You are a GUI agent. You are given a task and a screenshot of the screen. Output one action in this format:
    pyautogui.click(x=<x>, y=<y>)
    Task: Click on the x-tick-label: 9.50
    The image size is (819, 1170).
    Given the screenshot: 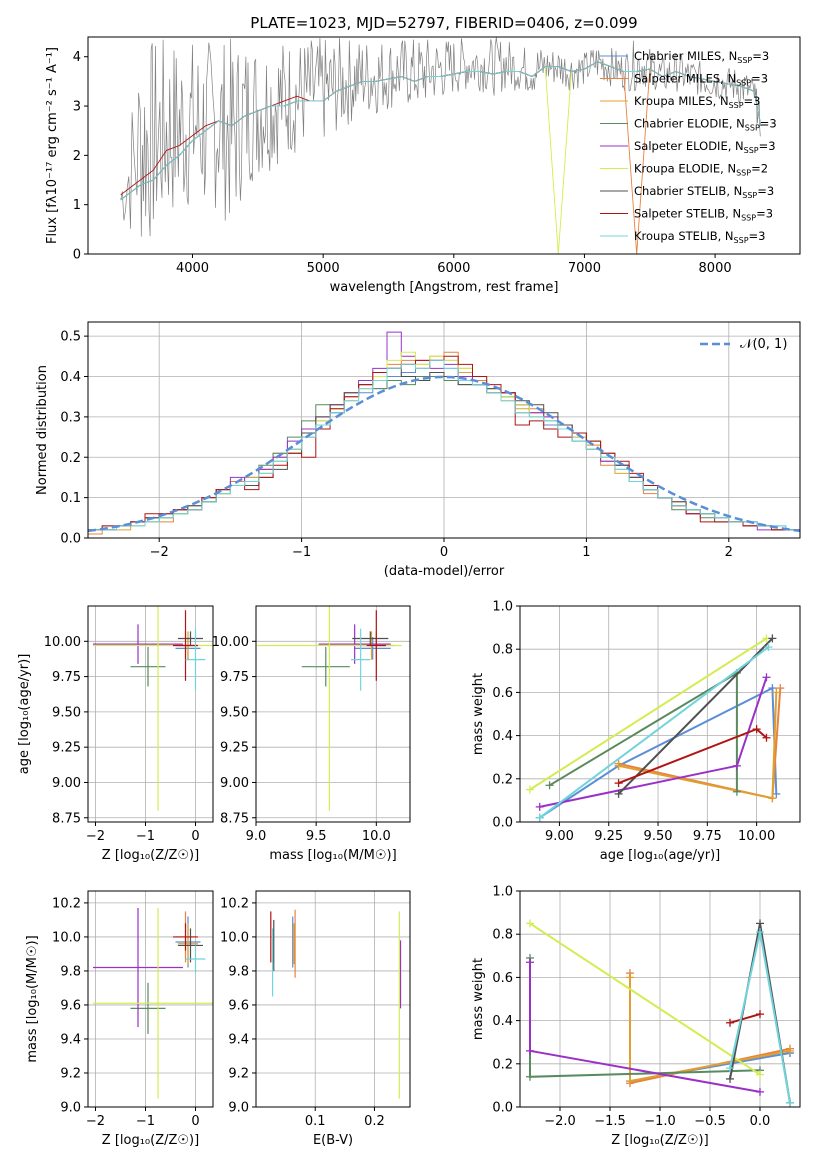 What is the action you would take?
    pyautogui.click(x=658, y=836)
    